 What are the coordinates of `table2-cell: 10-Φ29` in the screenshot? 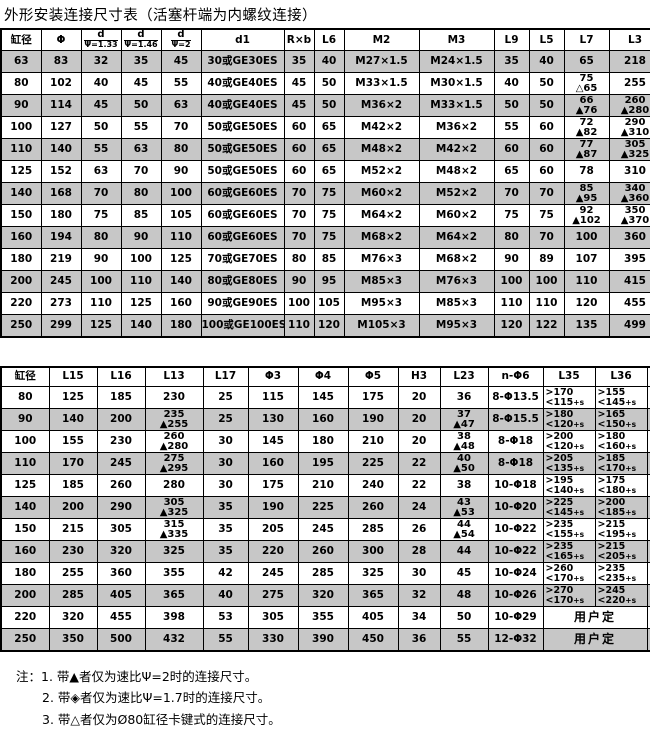 It's located at (515, 618).